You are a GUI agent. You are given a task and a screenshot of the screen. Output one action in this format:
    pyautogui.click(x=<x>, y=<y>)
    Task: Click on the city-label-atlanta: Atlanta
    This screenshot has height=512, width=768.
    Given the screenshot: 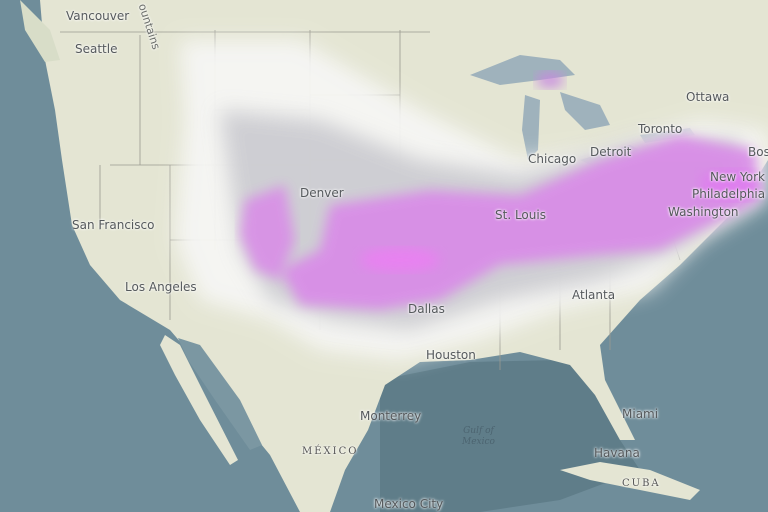 What is the action you would take?
    pyautogui.click(x=594, y=295)
    